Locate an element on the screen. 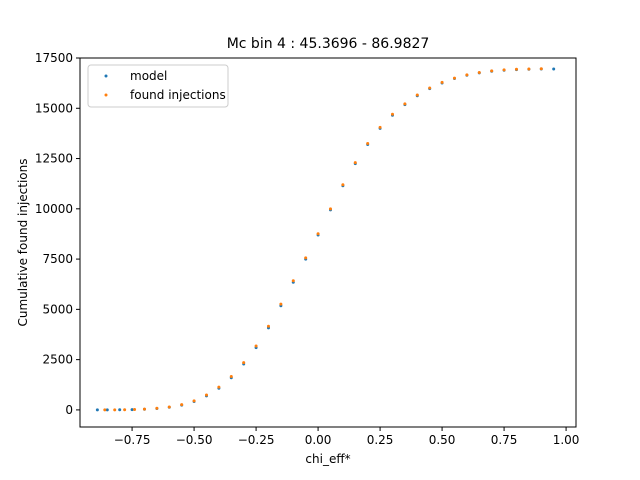  x-axis-ticks: −0.75 −0.50 −0.25 0.00 0.25 0.50 0.75 1.00 is located at coordinates (347, 437).